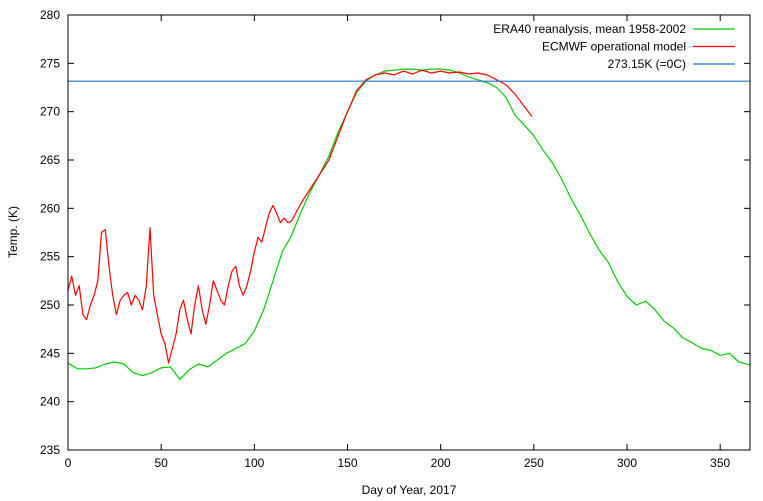 This screenshot has width=763, height=501. I want to click on y-tick-label: 235, so click(50, 450).